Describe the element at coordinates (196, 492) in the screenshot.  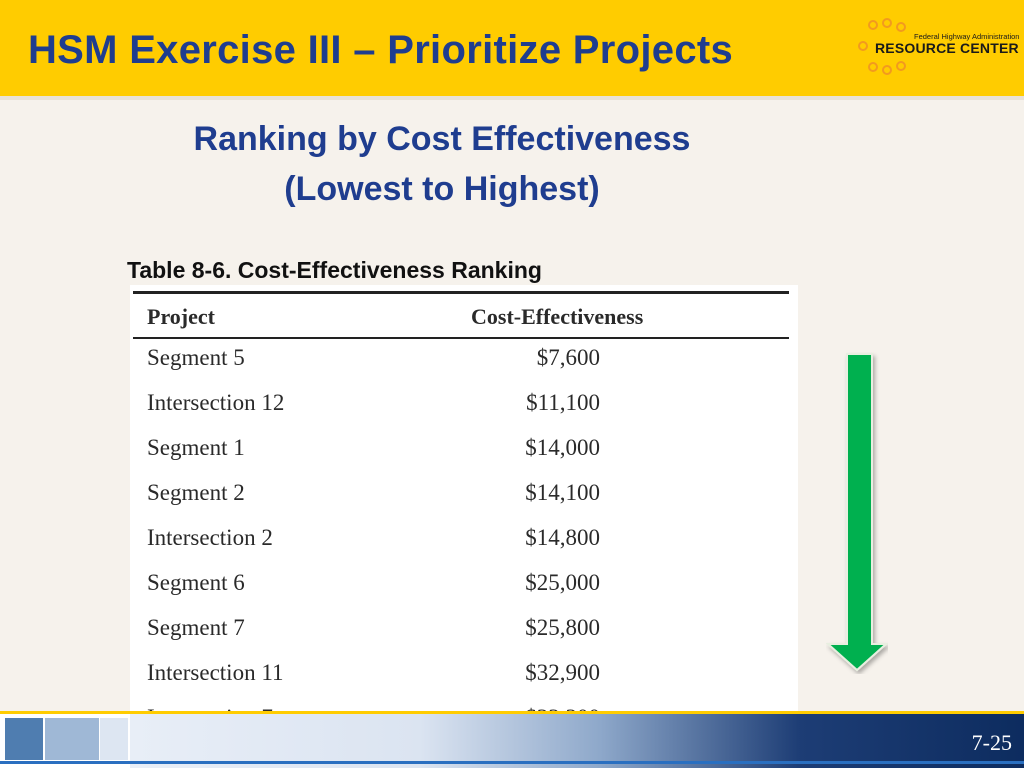
I see `table-row-project: Segment 2` at that location.